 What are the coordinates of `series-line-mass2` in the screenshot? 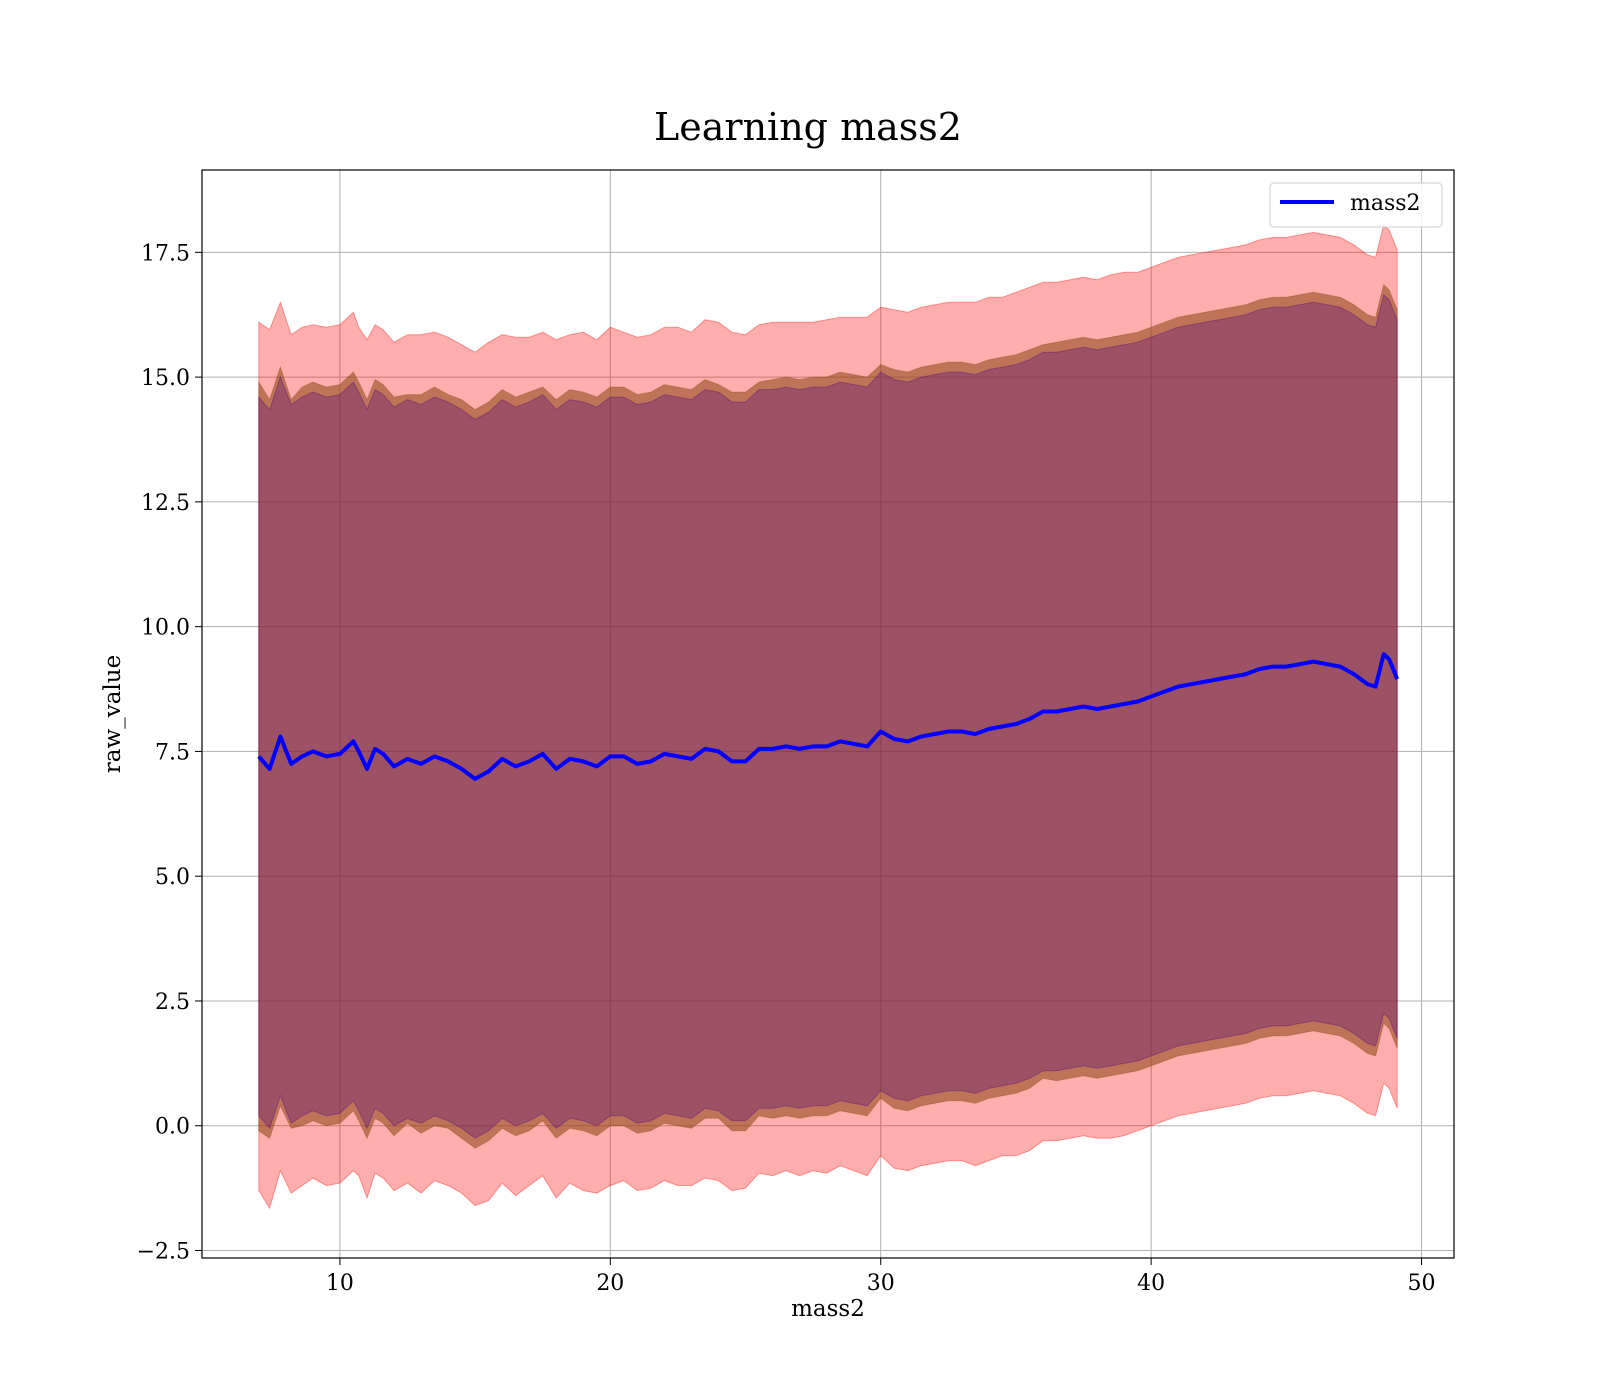 It's located at (828, 716).